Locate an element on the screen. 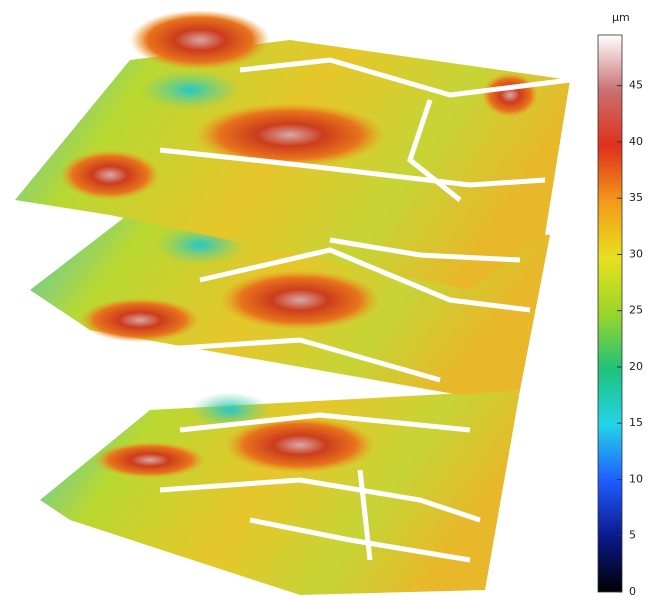  tick-label: 5 is located at coordinates (632, 535).